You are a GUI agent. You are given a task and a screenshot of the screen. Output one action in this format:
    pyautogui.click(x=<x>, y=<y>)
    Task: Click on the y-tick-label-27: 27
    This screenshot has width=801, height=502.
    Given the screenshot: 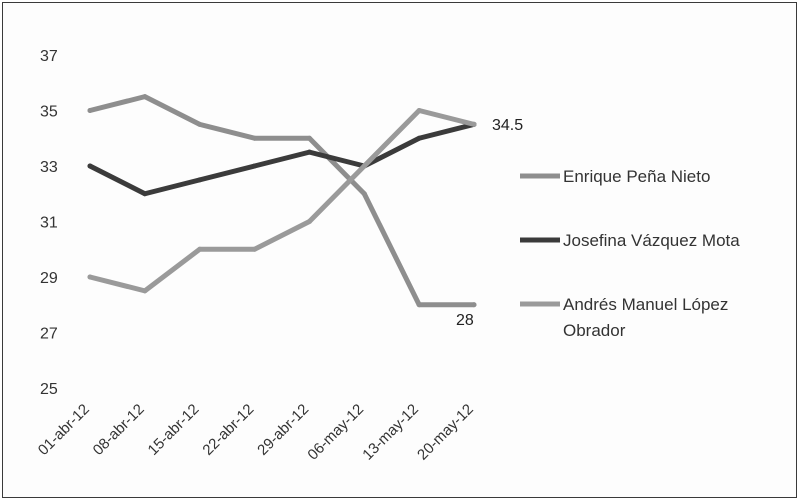 What is the action you would take?
    pyautogui.click(x=49, y=334)
    